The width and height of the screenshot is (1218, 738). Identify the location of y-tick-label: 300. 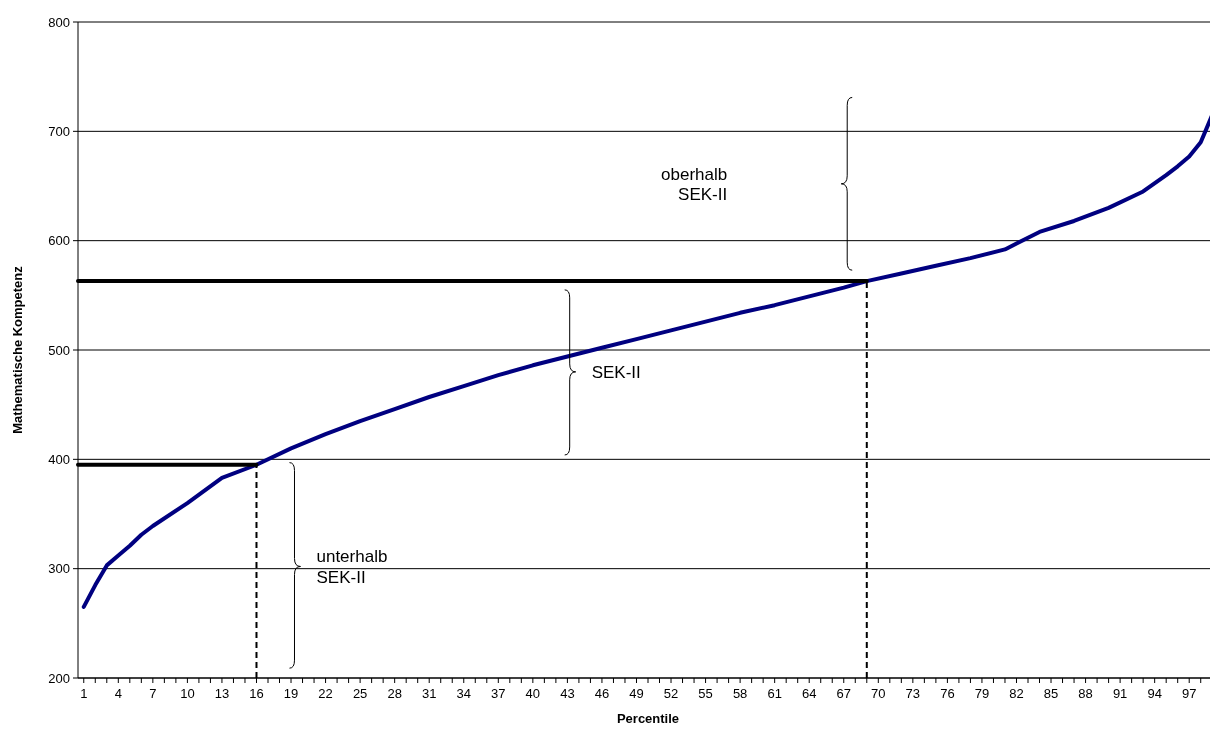
(59, 569).